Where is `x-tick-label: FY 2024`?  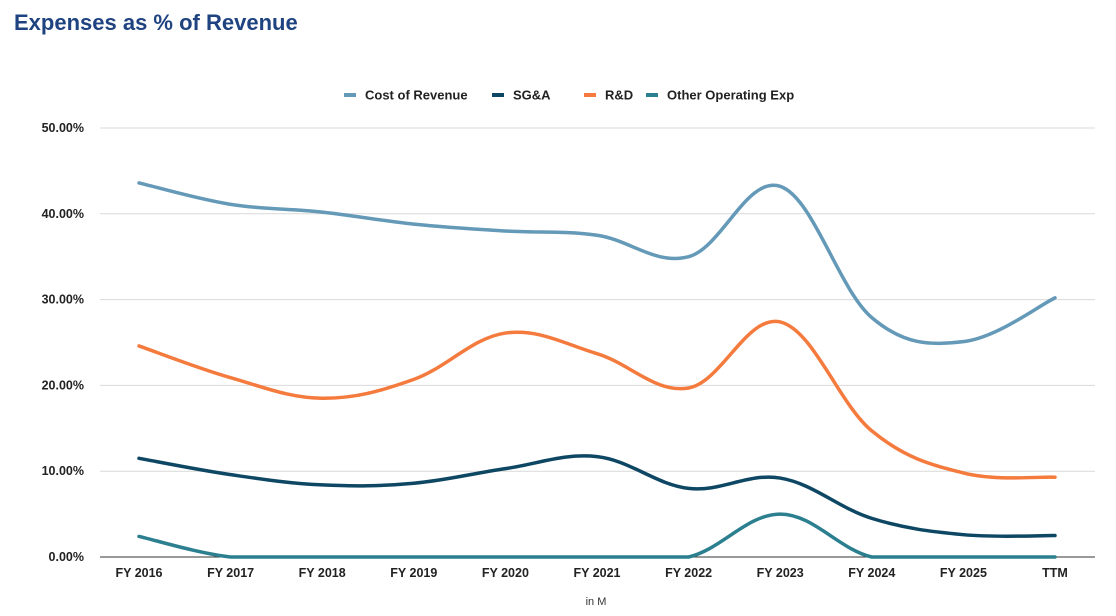
x-tick-label: FY 2024 is located at coordinates (871, 573).